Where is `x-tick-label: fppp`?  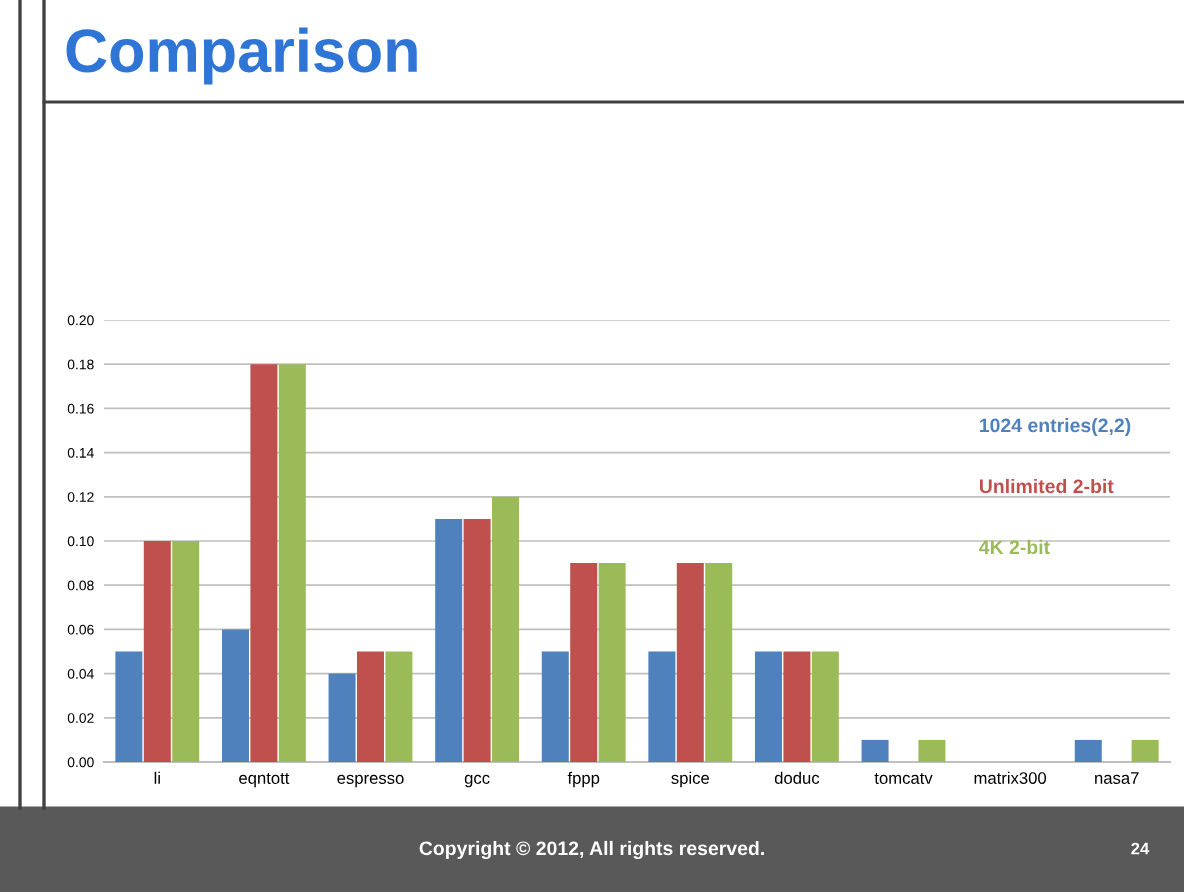 x-tick-label: fppp is located at coordinates (583, 779).